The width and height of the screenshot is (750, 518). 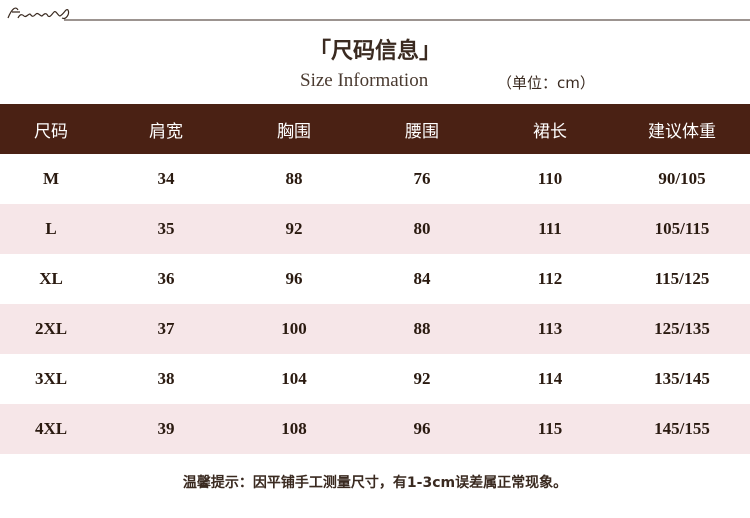 What do you see at coordinates (166, 131) in the screenshot?
I see `column-header: 肩宽` at bounding box center [166, 131].